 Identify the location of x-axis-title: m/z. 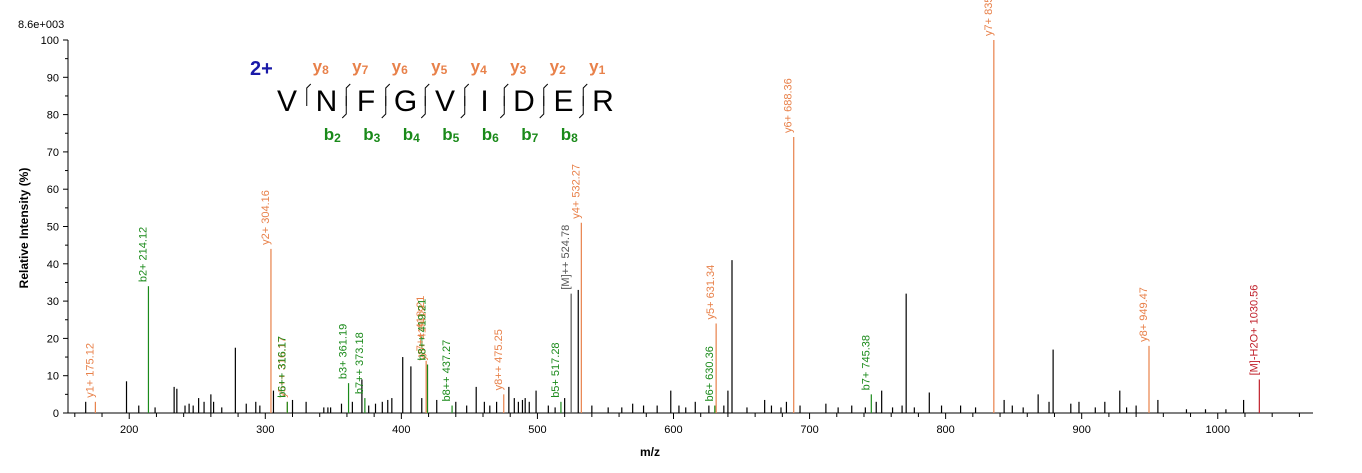
(650, 452).